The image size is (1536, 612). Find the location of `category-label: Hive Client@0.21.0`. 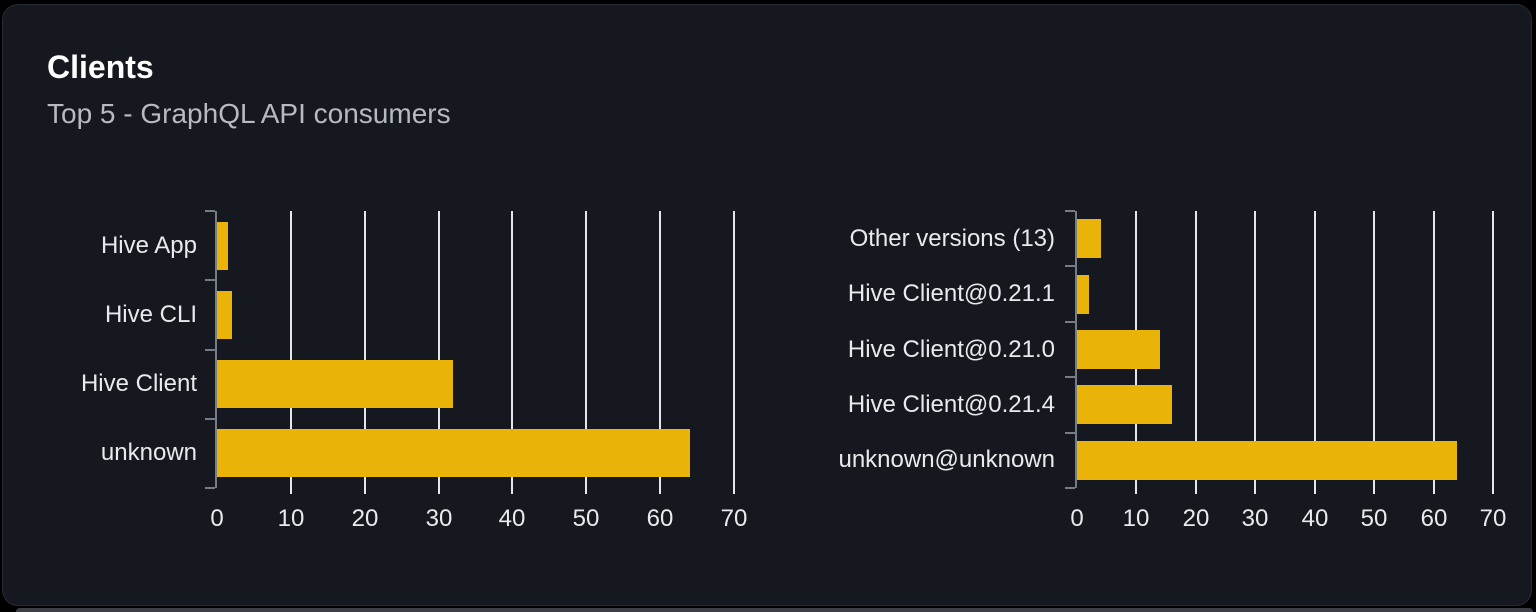

category-label: Hive Client@0.21.0 is located at coordinates (951, 349).